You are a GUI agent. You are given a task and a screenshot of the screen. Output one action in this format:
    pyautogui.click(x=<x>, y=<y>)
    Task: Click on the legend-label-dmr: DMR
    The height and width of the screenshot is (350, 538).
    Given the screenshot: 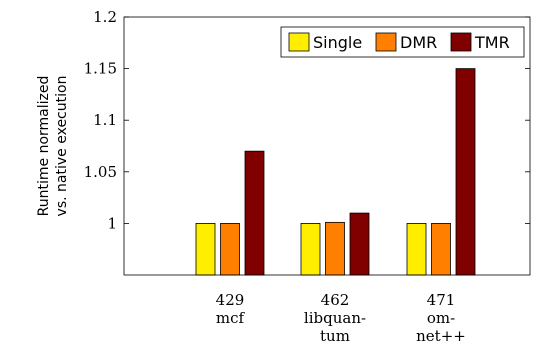 What is the action you would take?
    pyautogui.click(x=418, y=42)
    